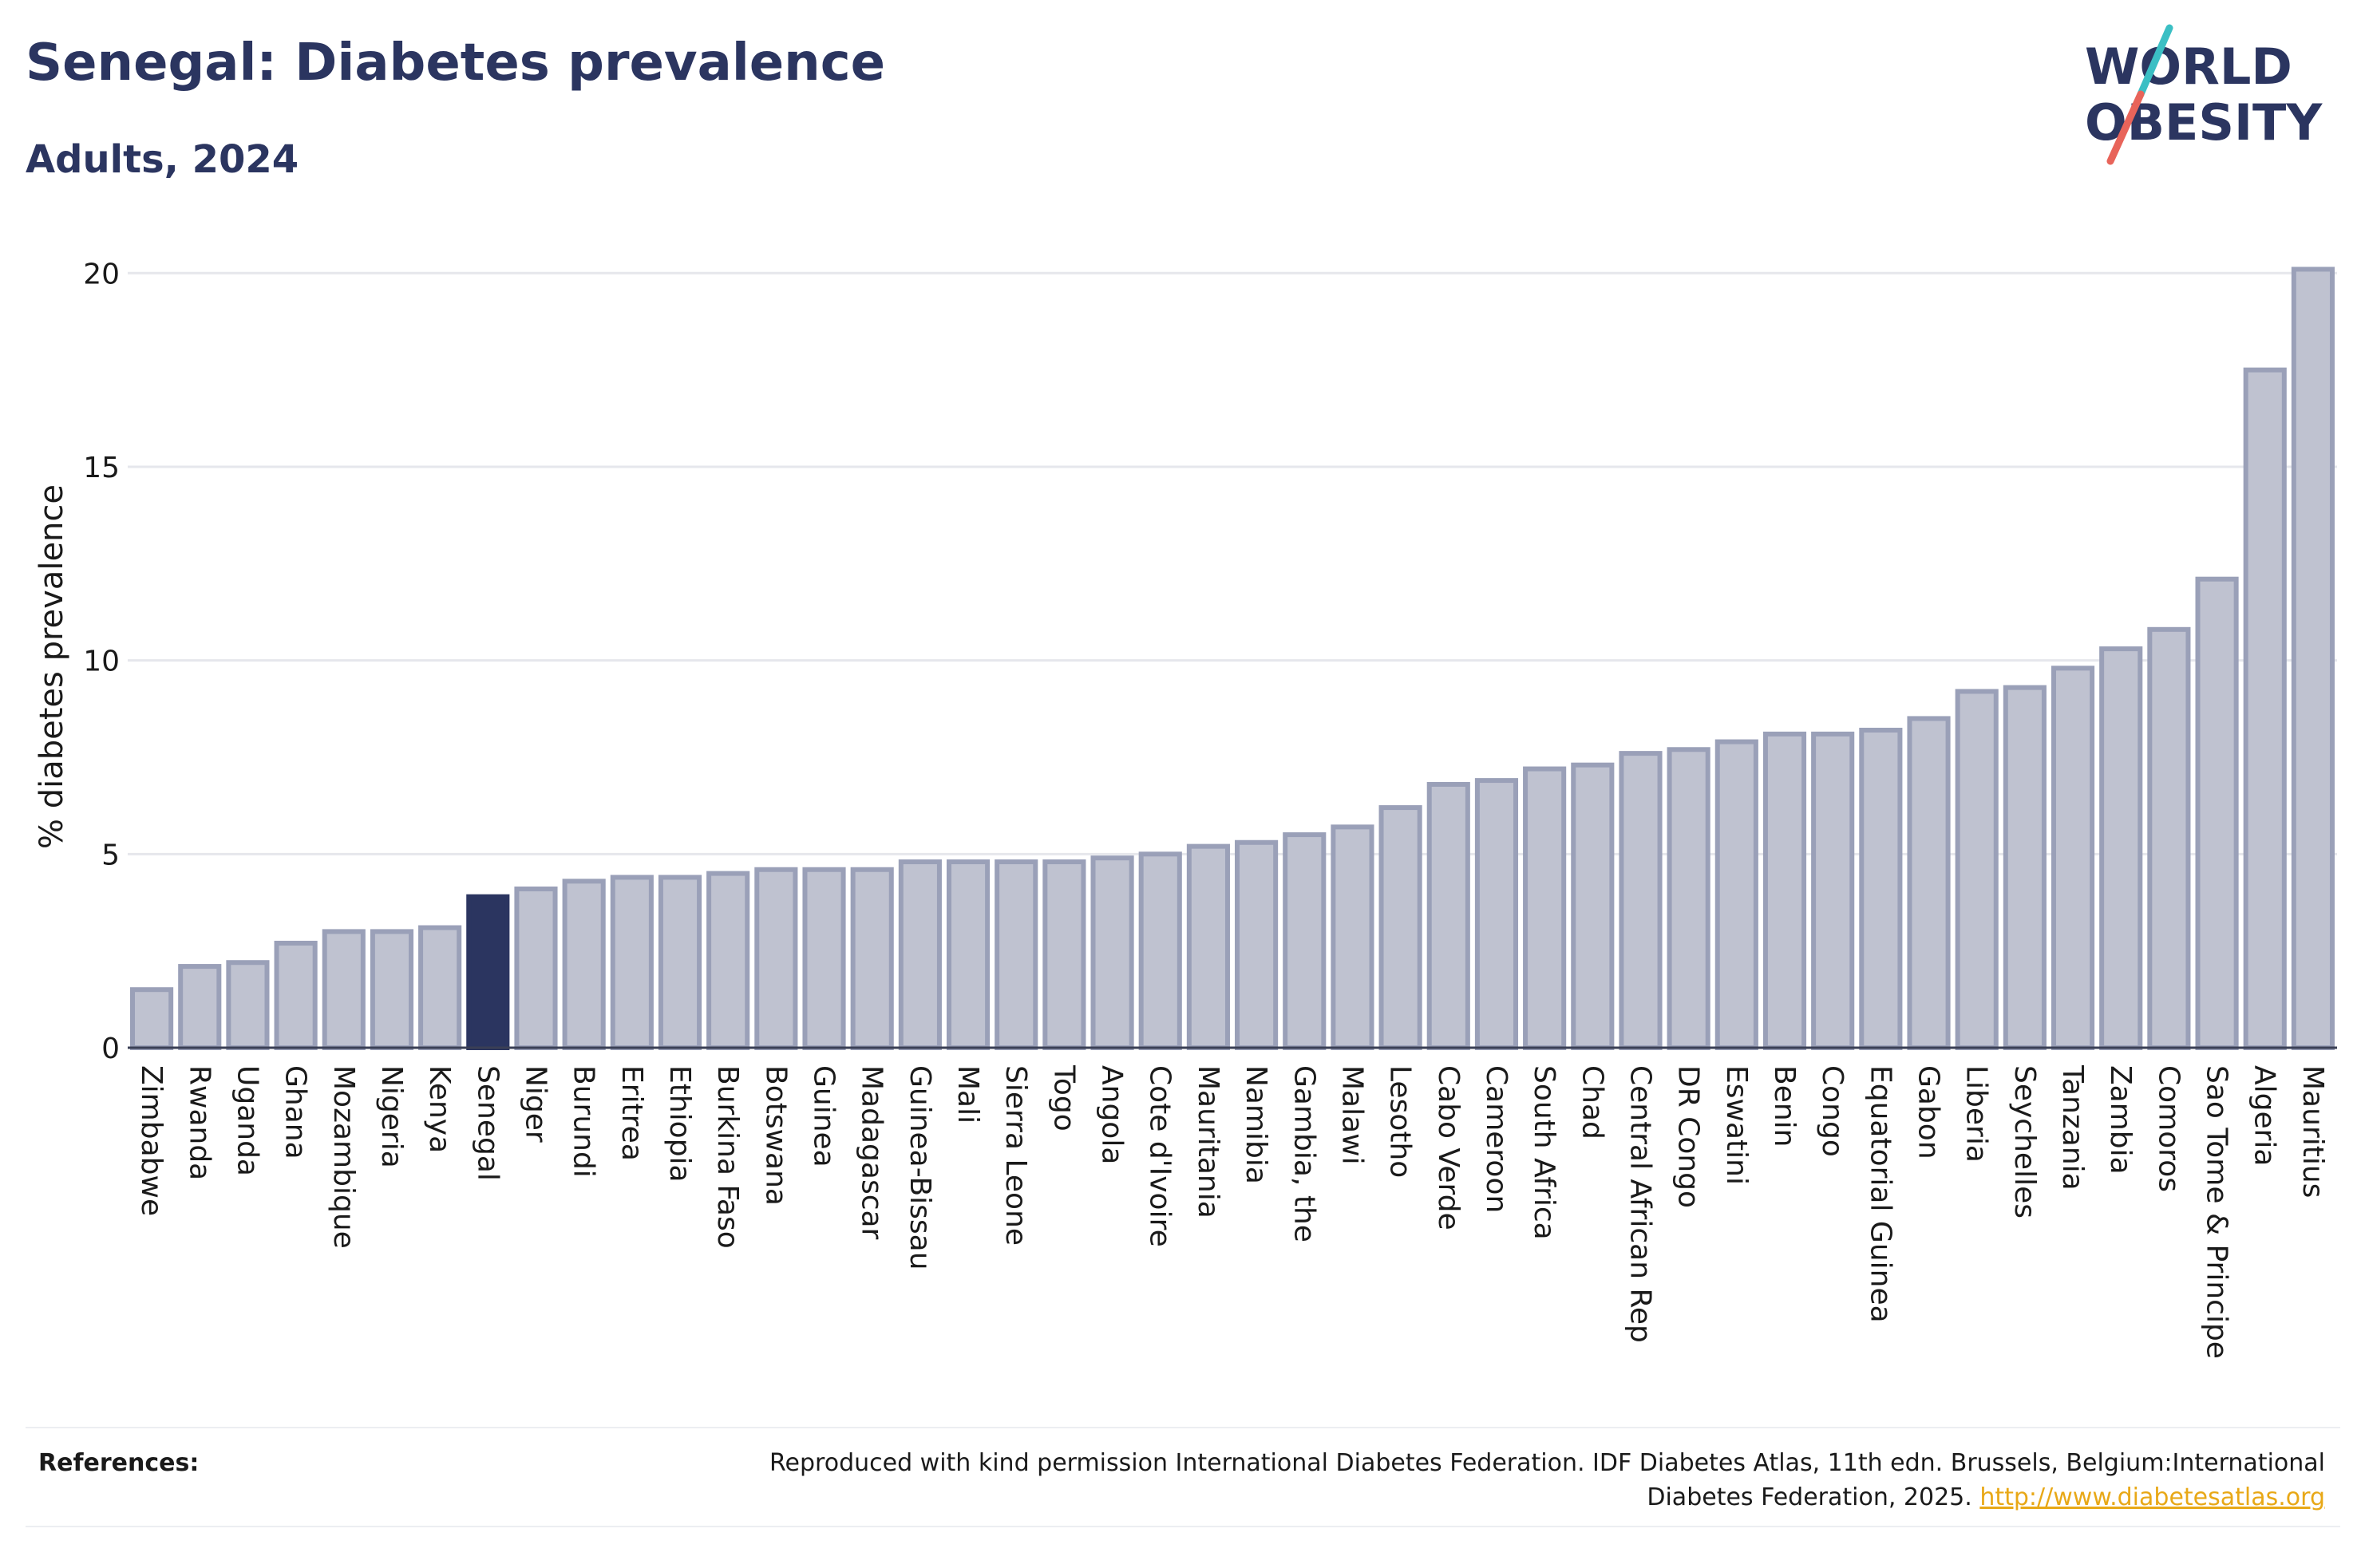  I want to click on world-obesity-logo: WORLD OBESITY, so click(2204, 94).